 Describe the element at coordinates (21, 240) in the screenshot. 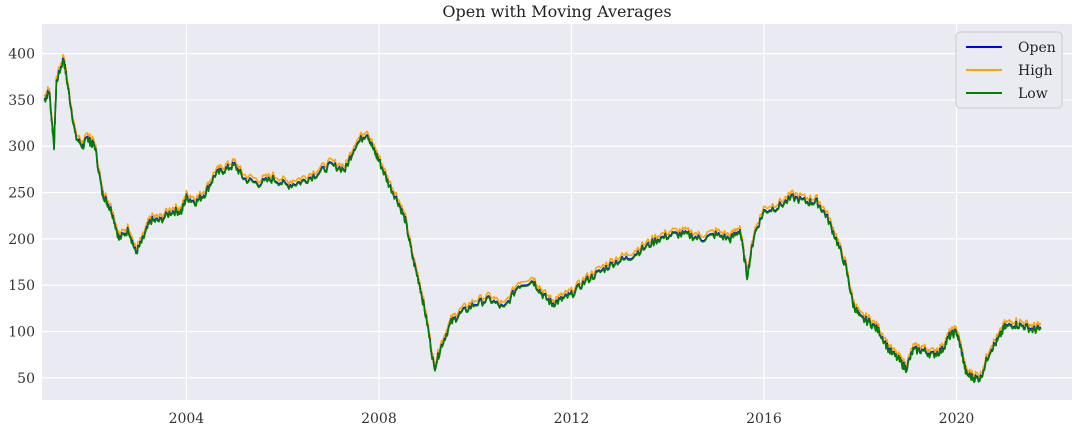

I see `y-tick-label: 200` at that location.